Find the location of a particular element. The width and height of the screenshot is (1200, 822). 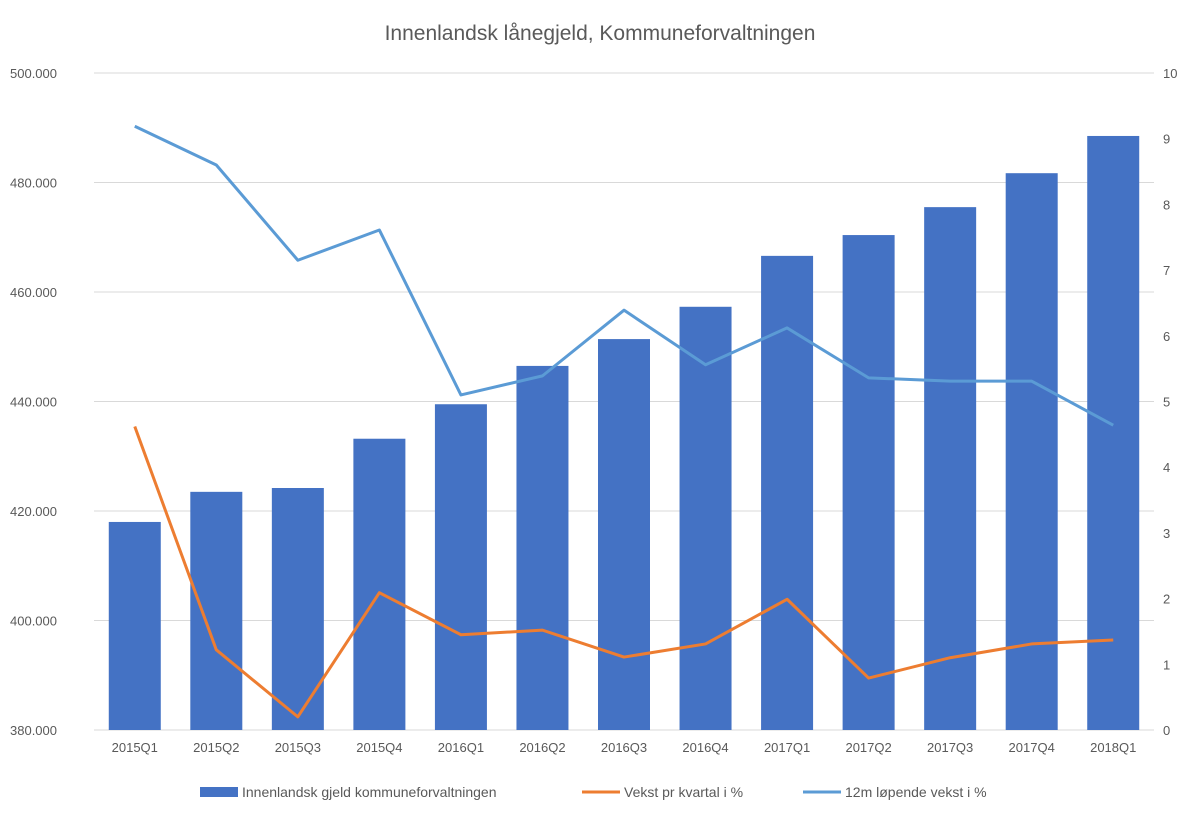

y-left-tick-label: 440.000 is located at coordinates (33, 402).